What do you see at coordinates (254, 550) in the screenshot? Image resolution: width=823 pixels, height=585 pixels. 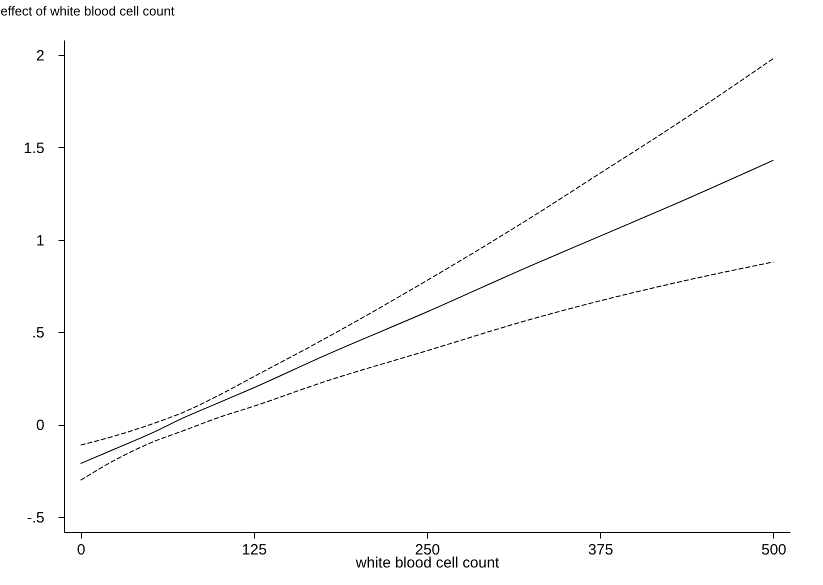 I see `x-tick-label: 125` at bounding box center [254, 550].